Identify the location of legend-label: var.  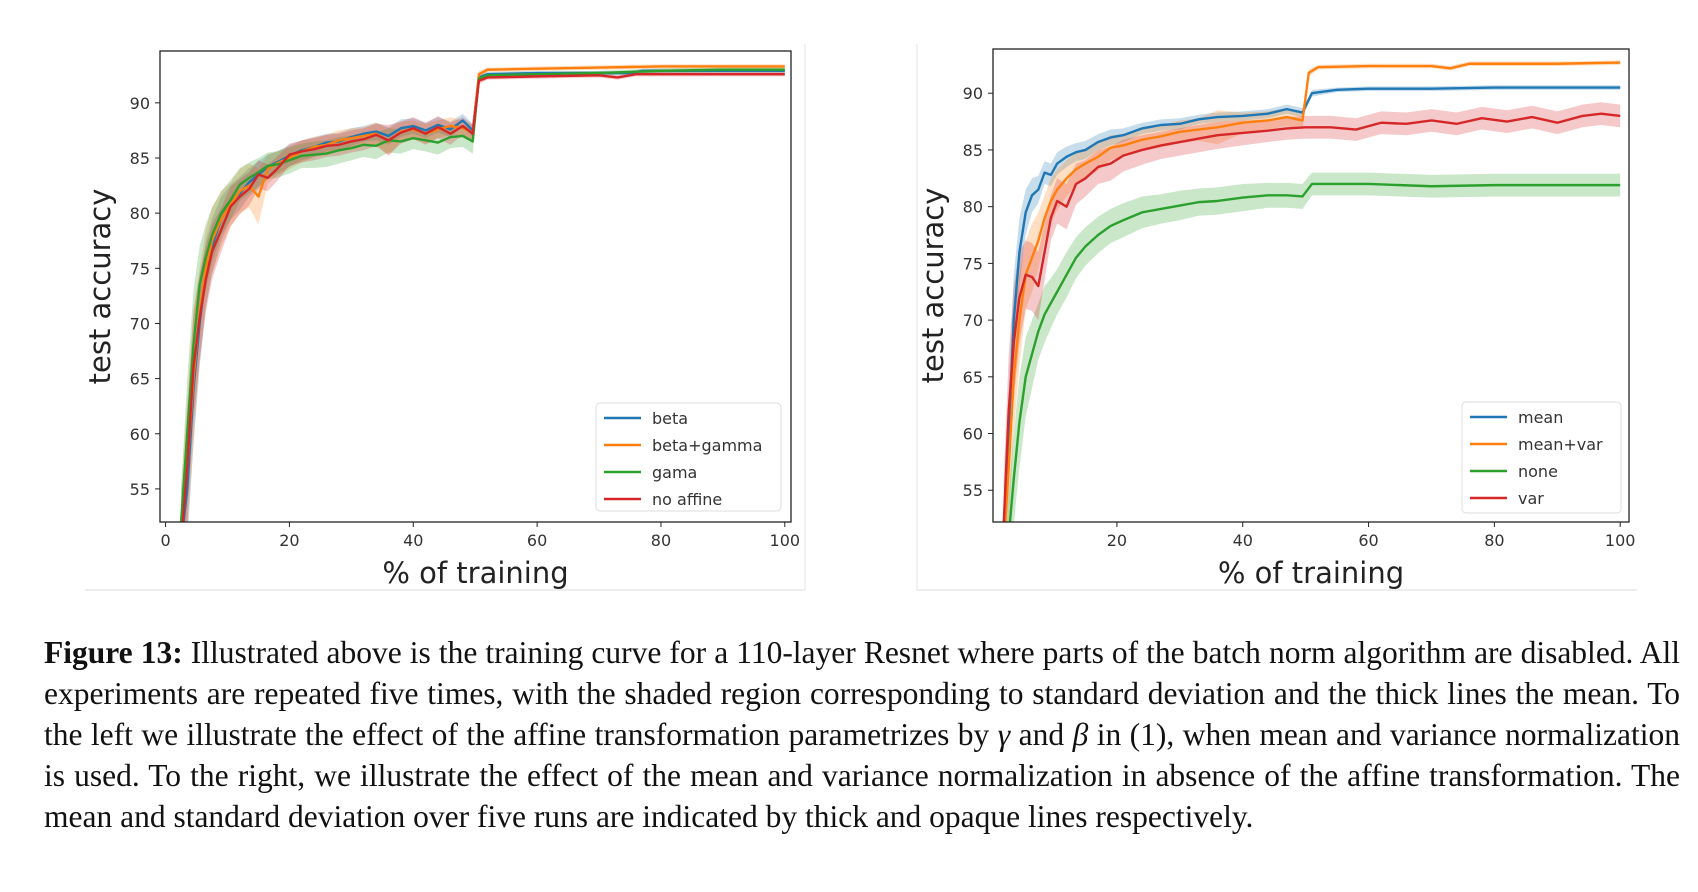
(1531, 498).